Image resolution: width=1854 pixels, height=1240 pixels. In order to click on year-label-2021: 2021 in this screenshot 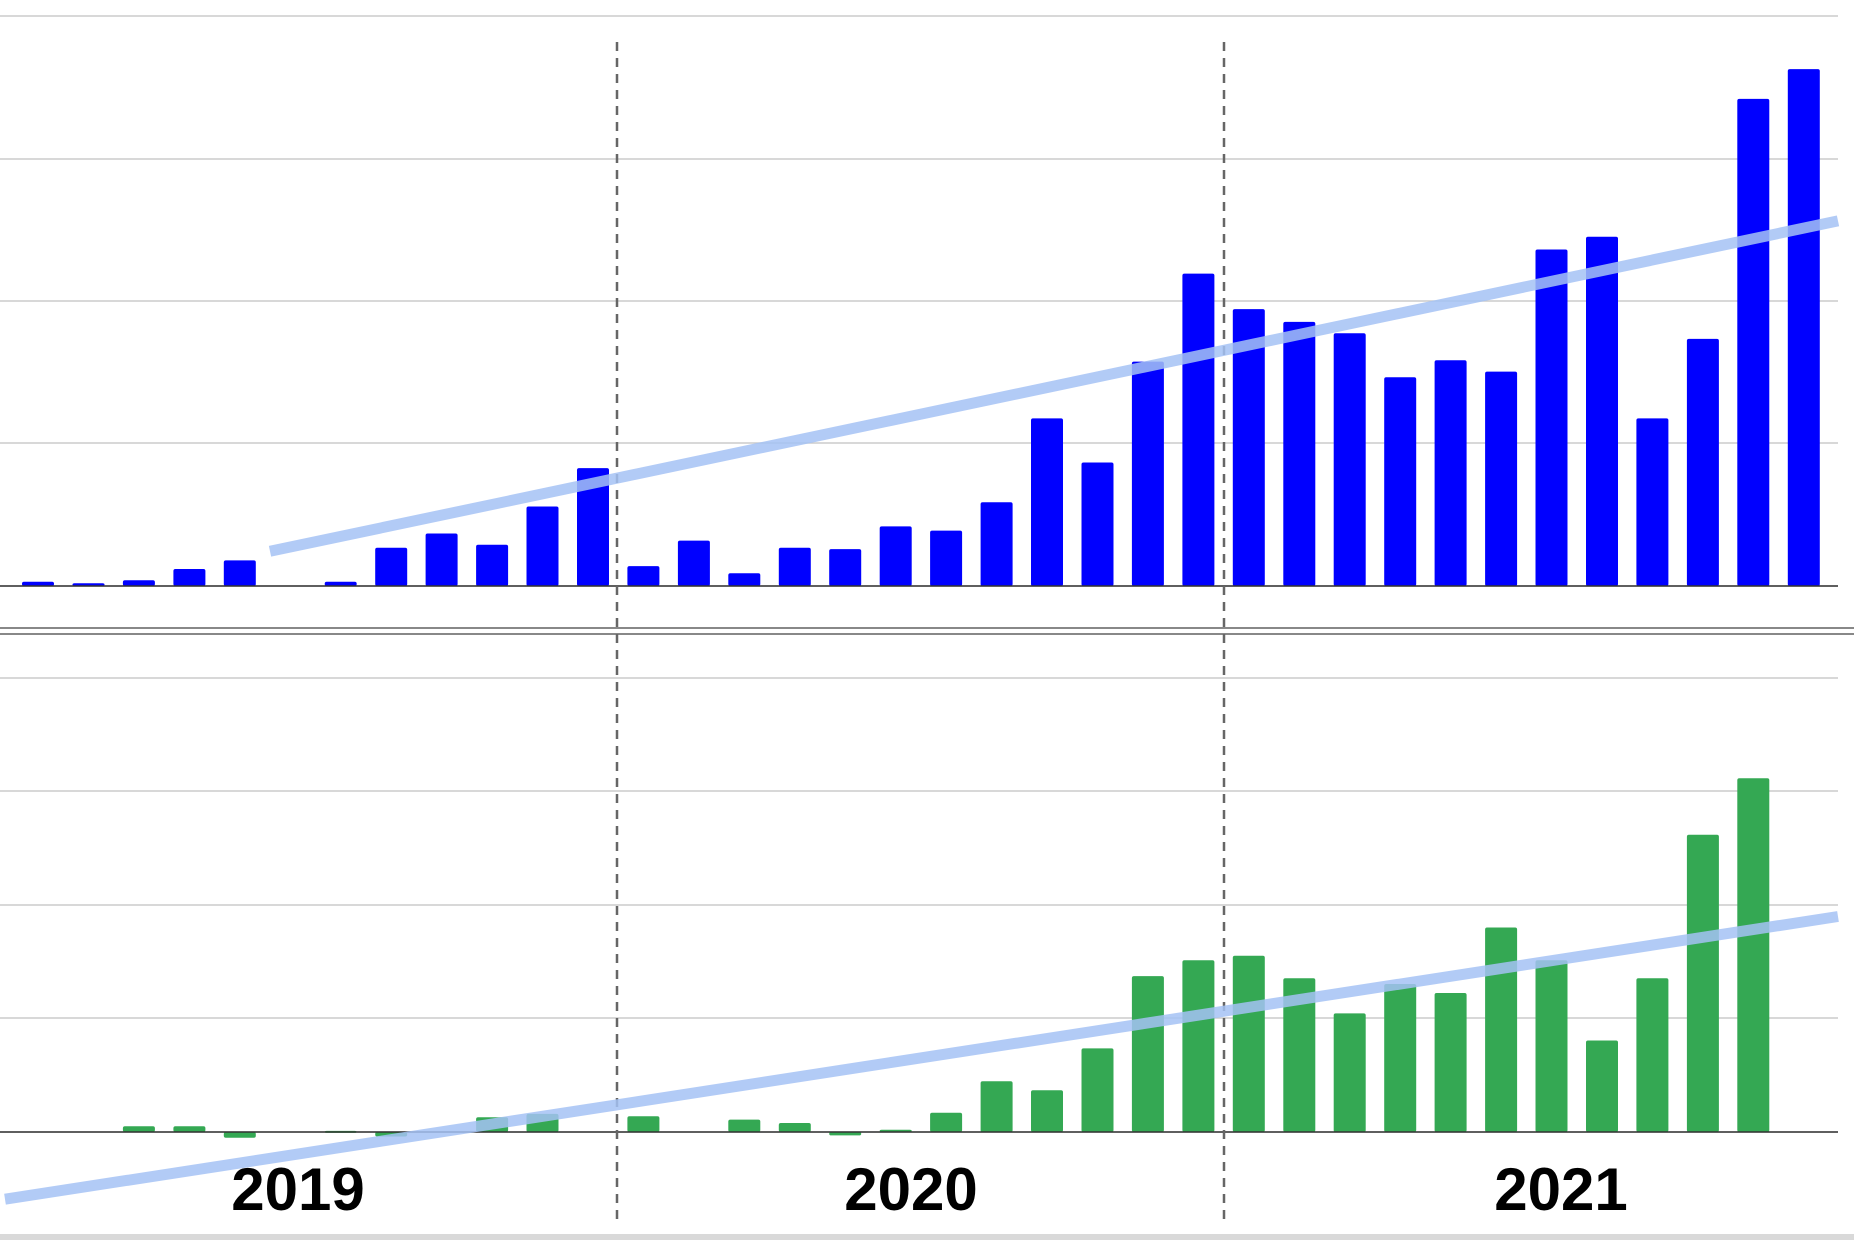, I will do `click(1560, 1189)`.